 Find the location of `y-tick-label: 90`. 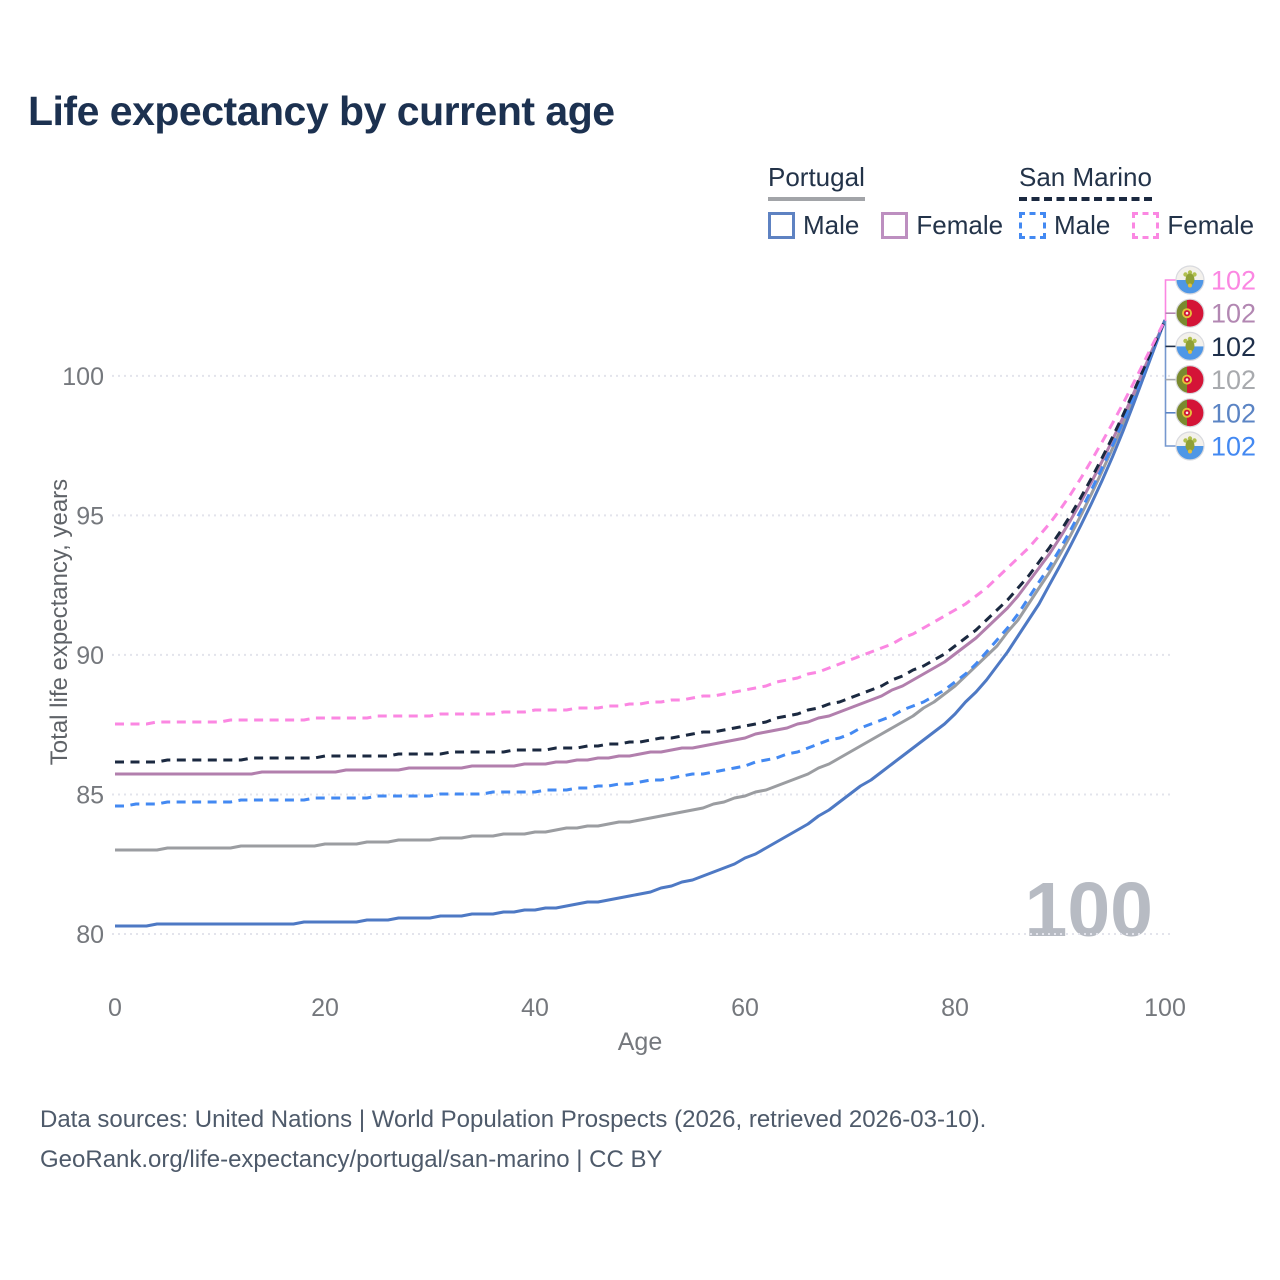

y-tick-label: 90 is located at coordinates (90, 656).